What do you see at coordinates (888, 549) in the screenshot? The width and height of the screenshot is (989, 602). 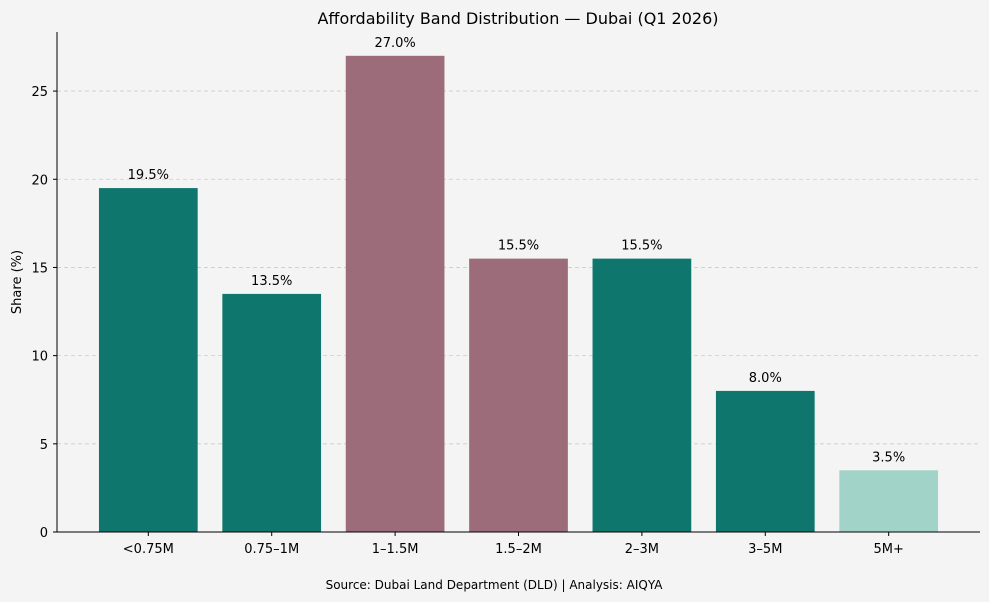 I see `x-tick-label: 5M+` at bounding box center [888, 549].